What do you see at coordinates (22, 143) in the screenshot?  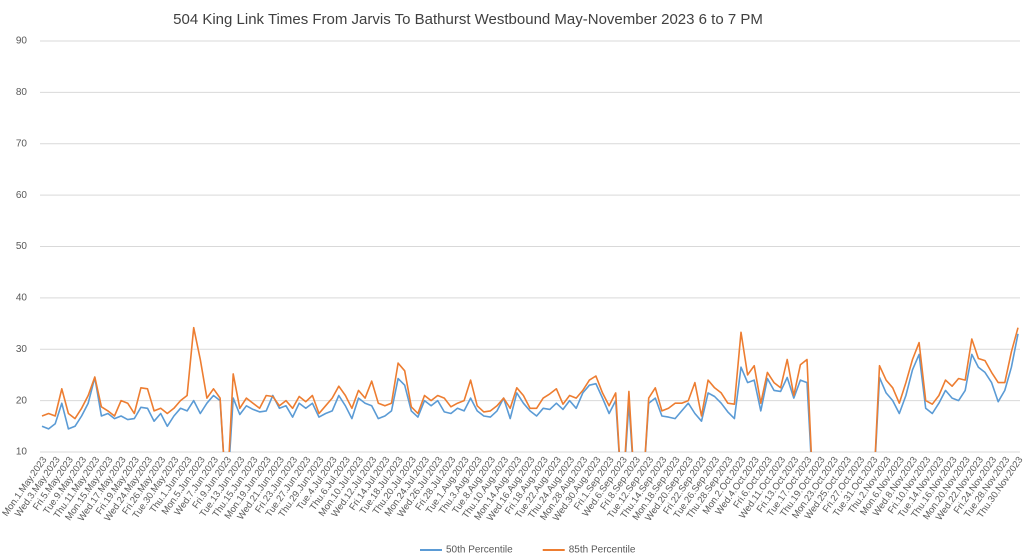 I see `y-tick-label: 70` at bounding box center [22, 143].